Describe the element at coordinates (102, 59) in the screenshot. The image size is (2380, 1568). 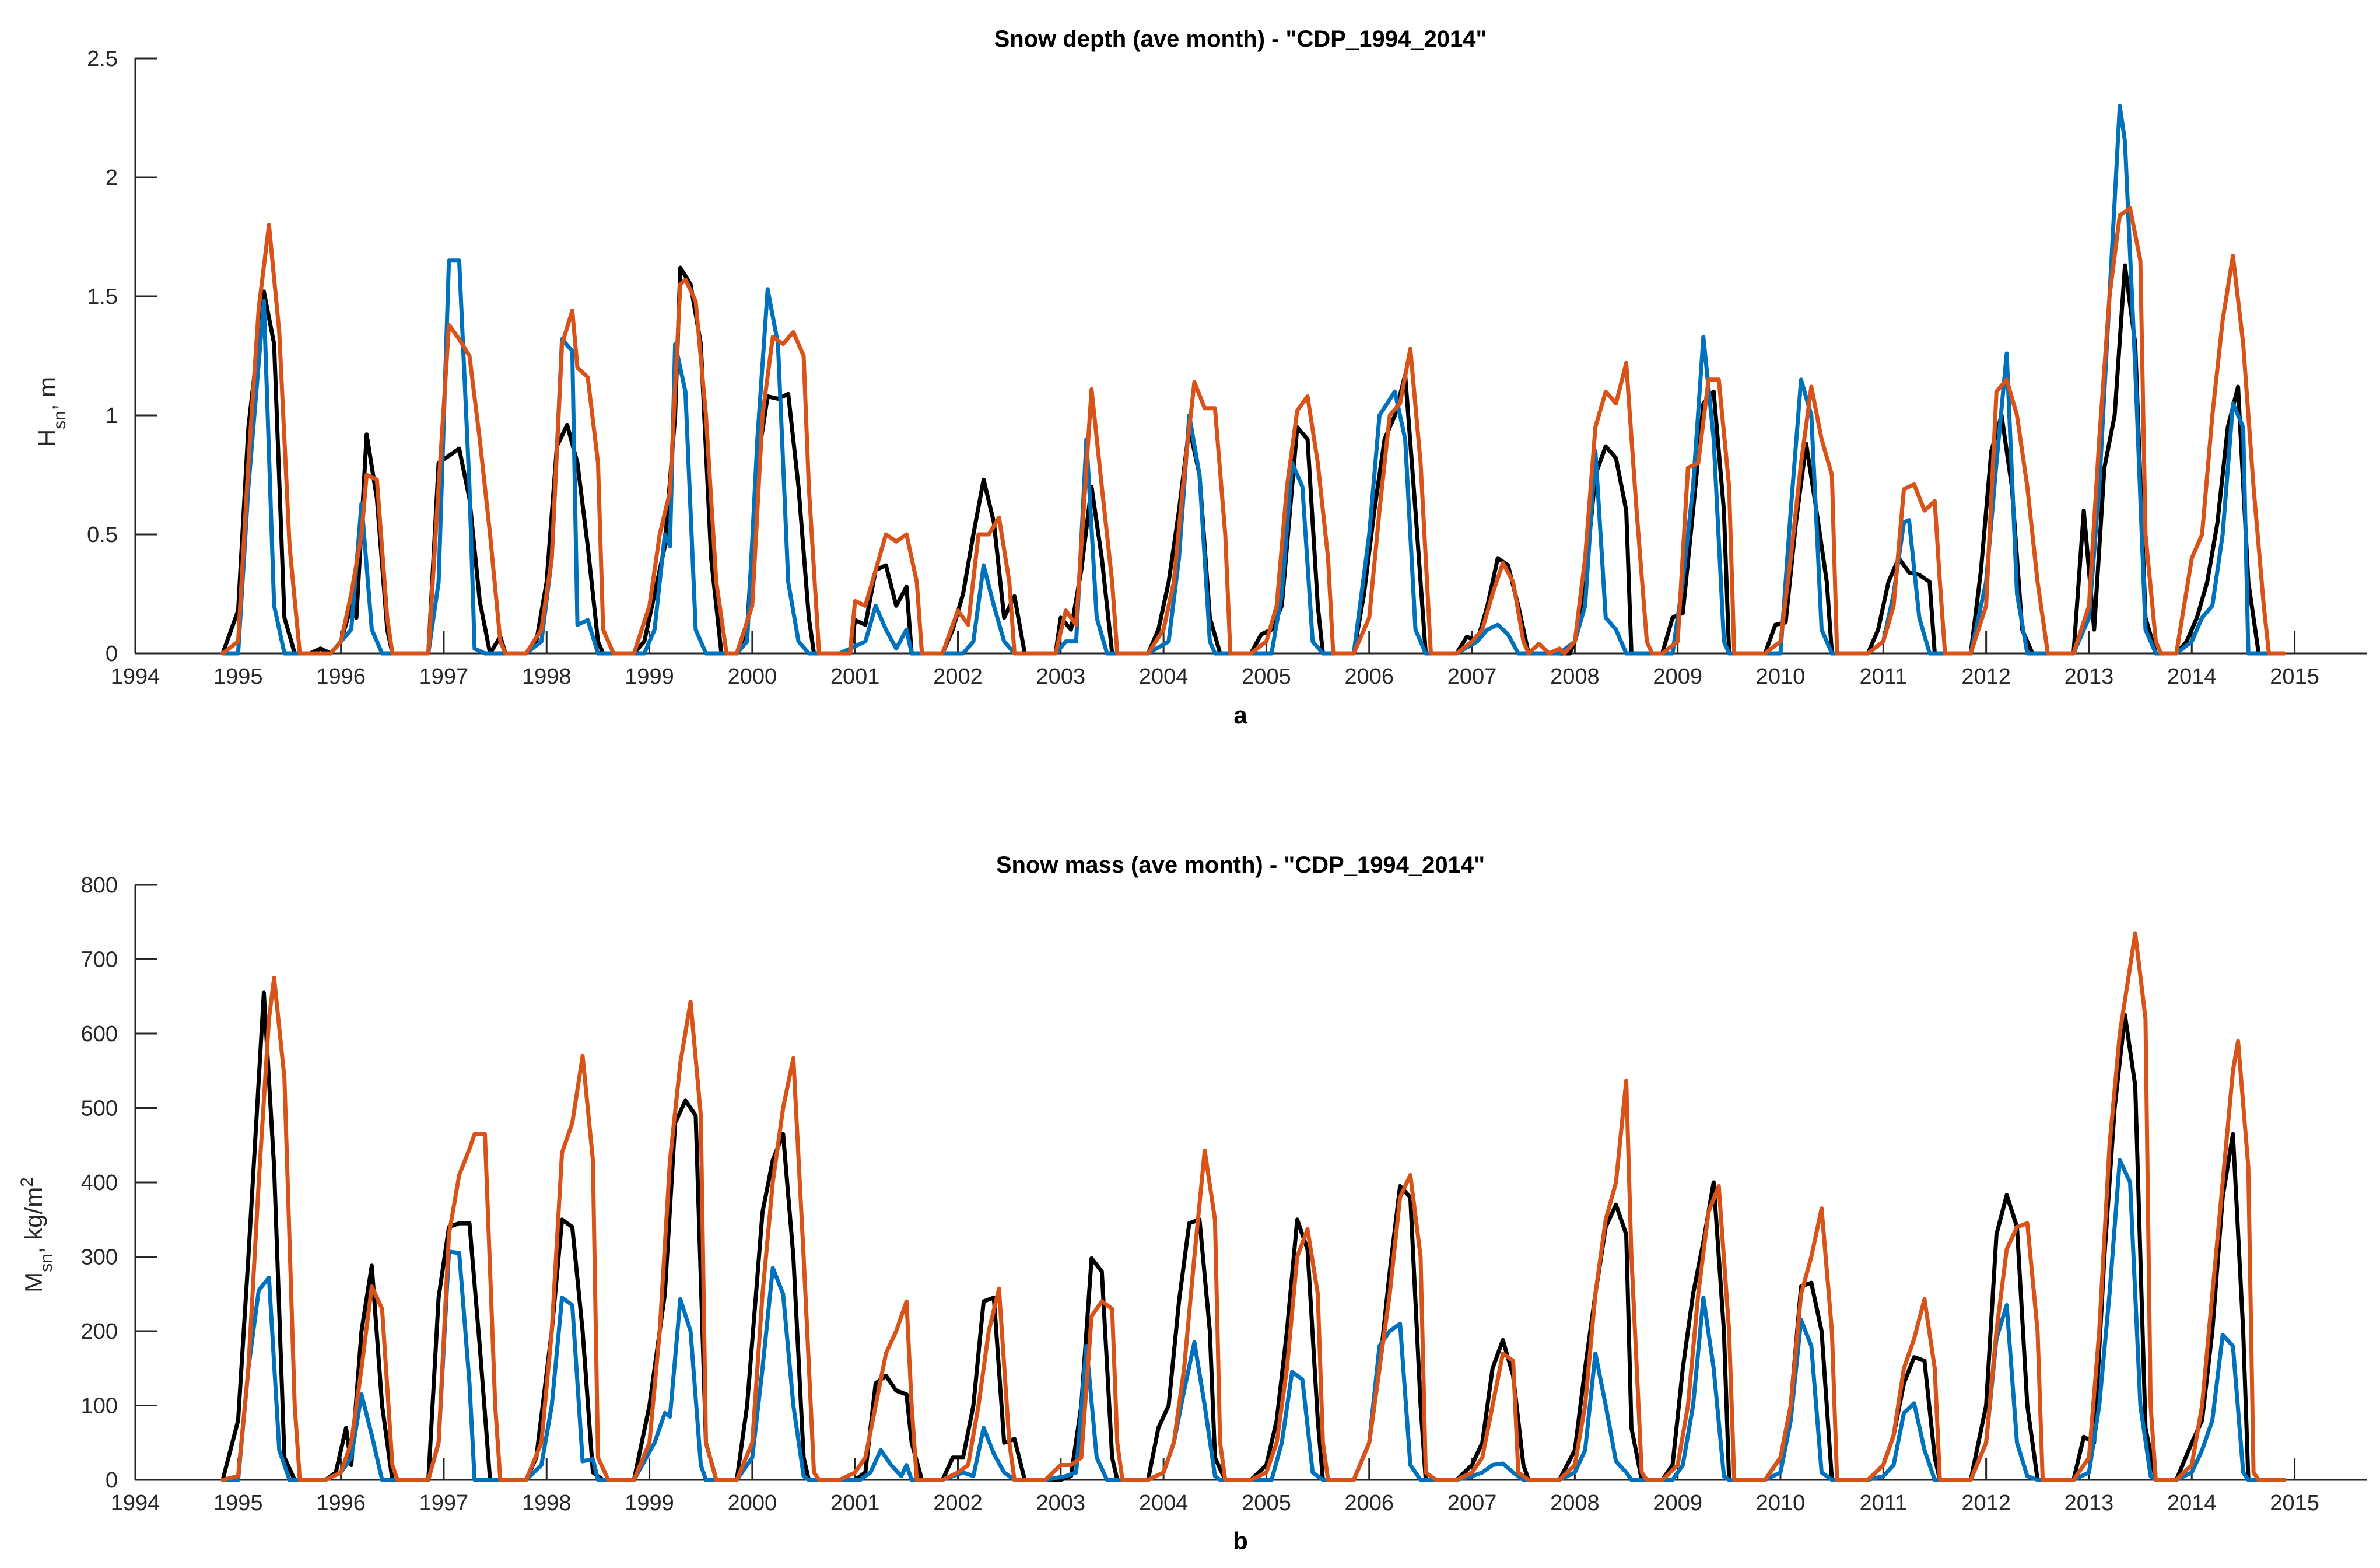
I see `y-tick-label: 2.5` at that location.